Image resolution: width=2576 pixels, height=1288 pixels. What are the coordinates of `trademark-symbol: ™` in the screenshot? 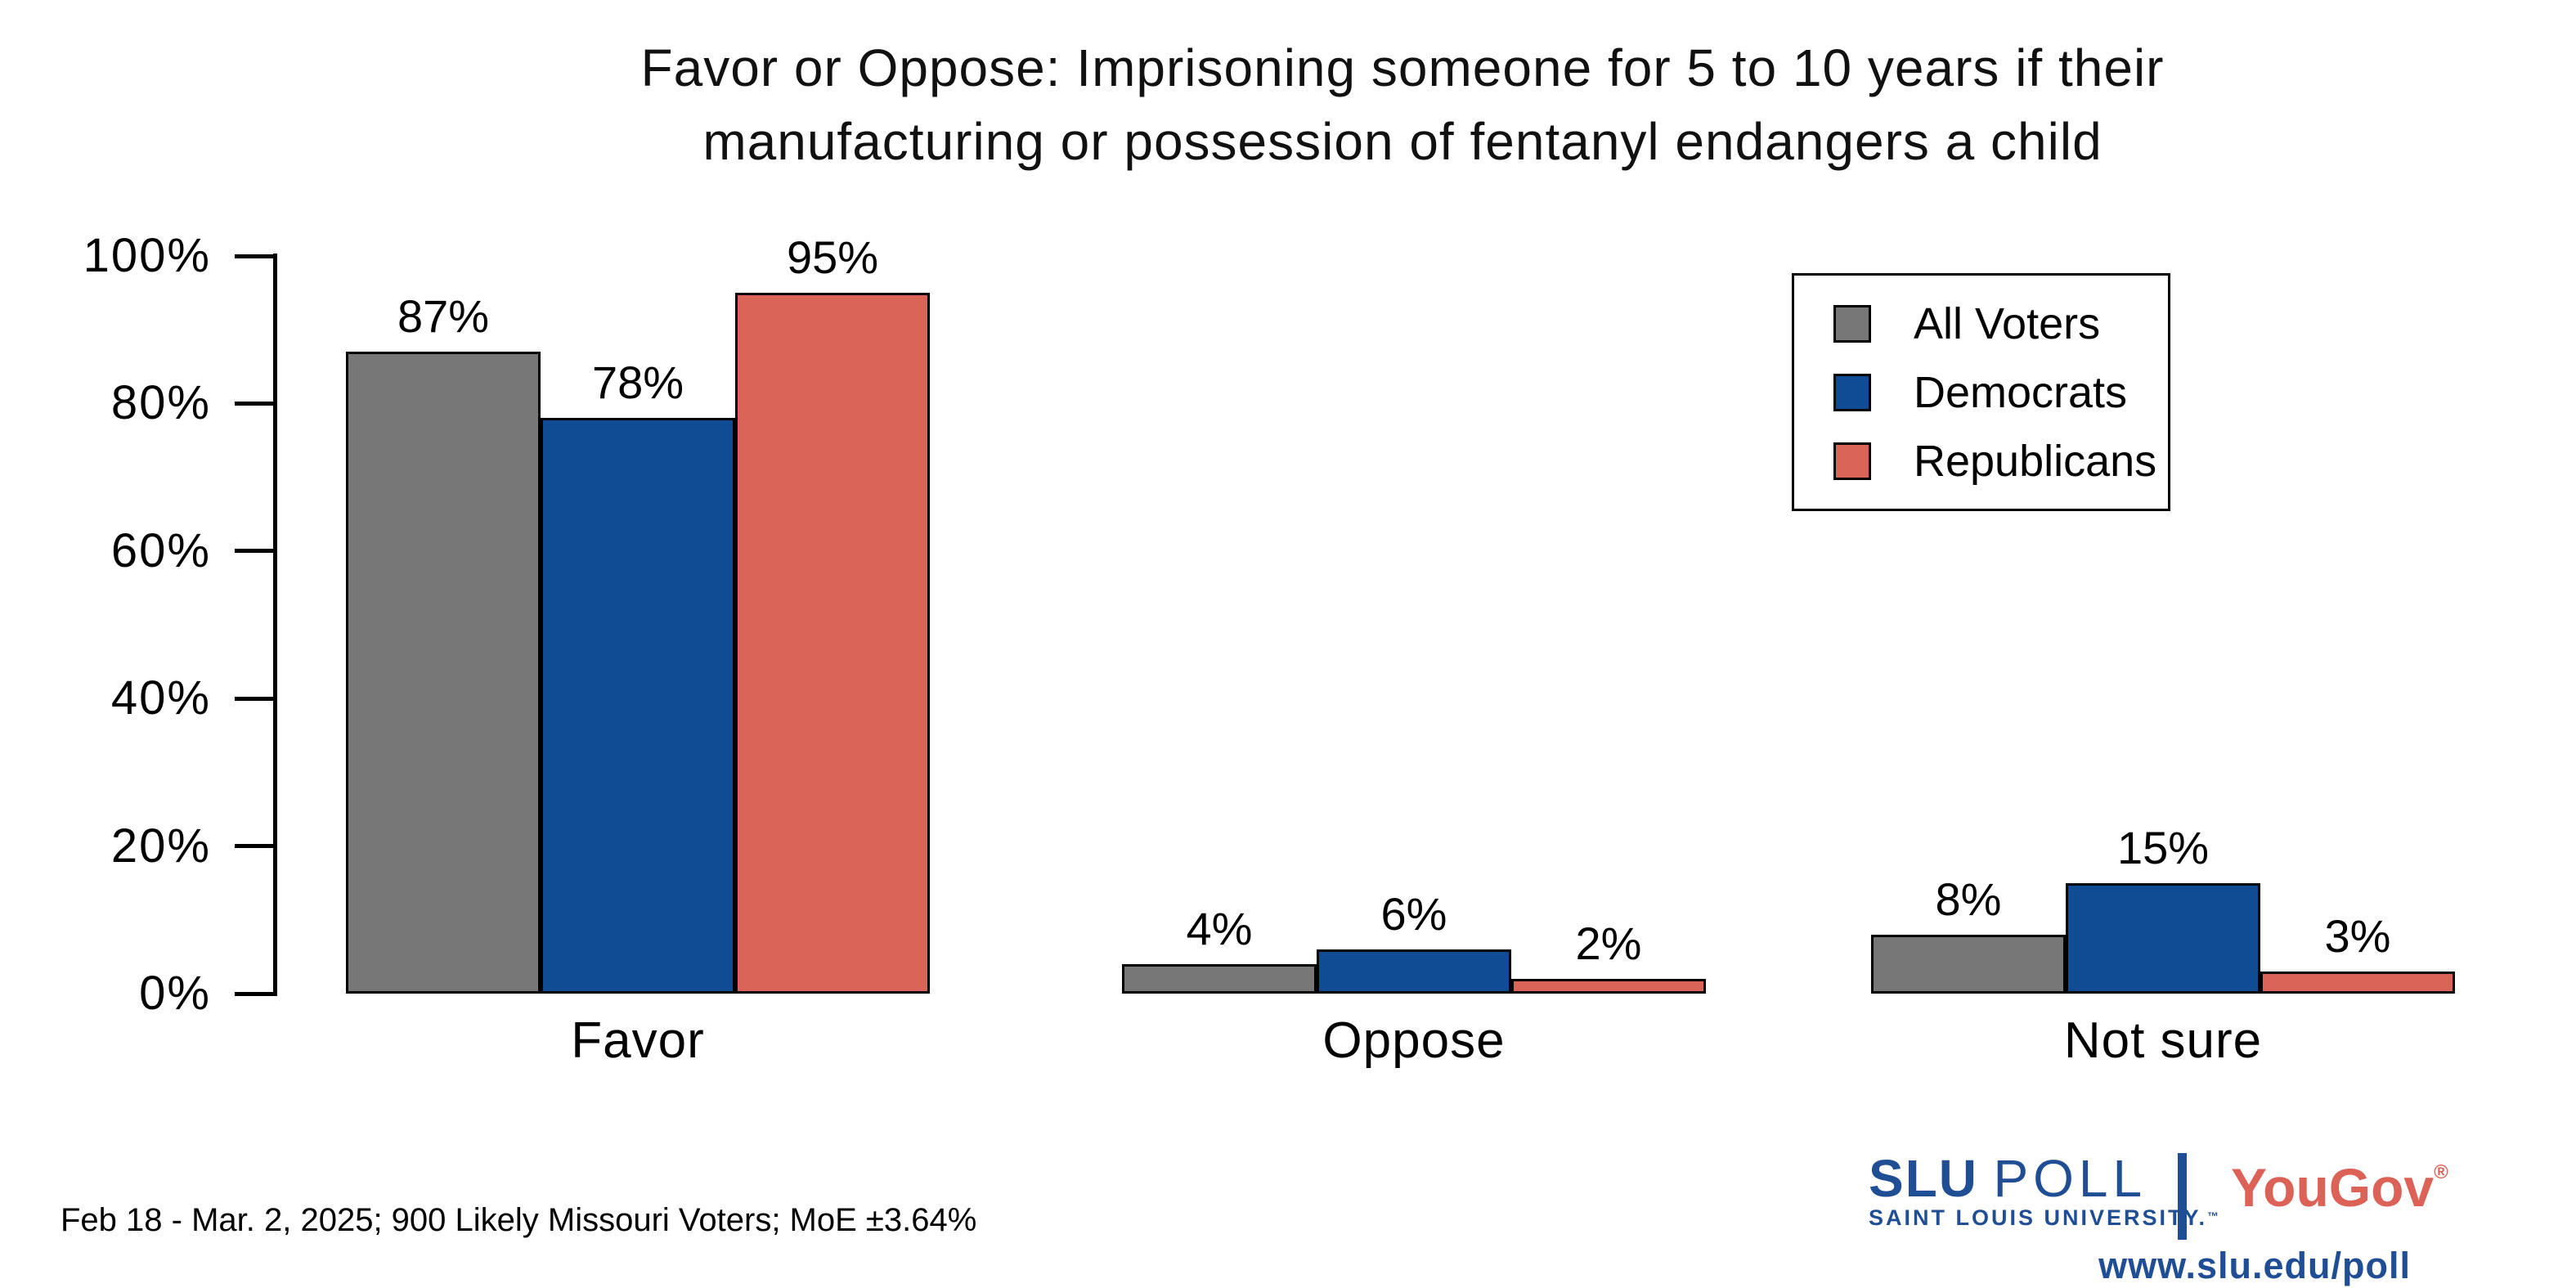 It's located at (2214, 1216).